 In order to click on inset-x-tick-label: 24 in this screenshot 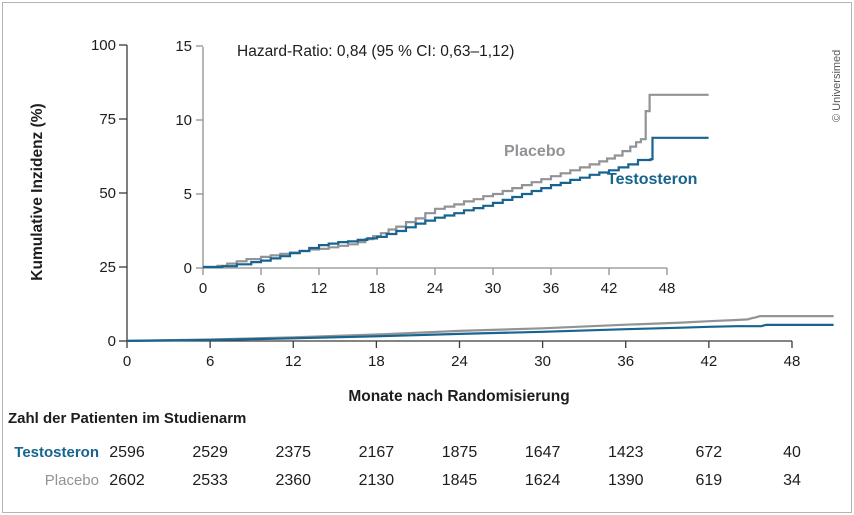, I will do `click(435, 288)`.